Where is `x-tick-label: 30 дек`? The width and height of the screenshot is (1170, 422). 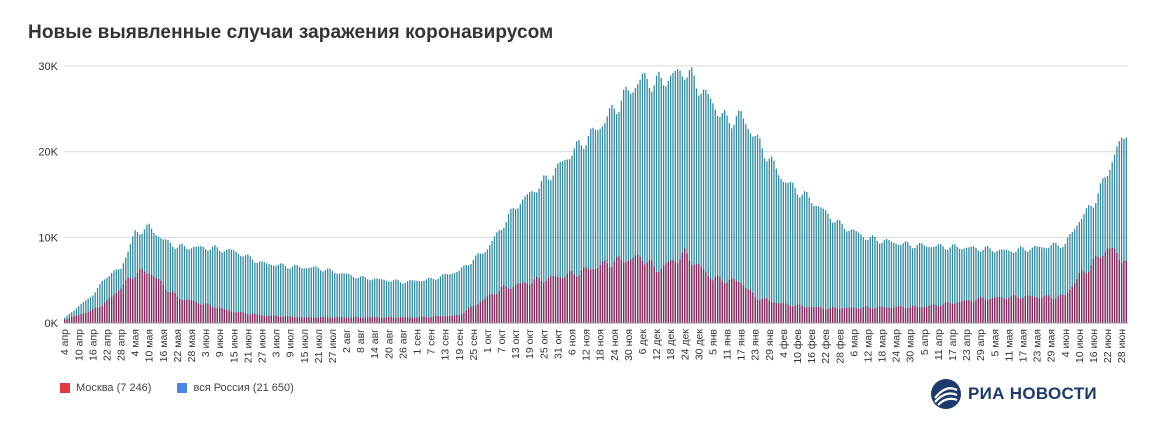
x-tick-label: 30 дек is located at coordinates (699, 345).